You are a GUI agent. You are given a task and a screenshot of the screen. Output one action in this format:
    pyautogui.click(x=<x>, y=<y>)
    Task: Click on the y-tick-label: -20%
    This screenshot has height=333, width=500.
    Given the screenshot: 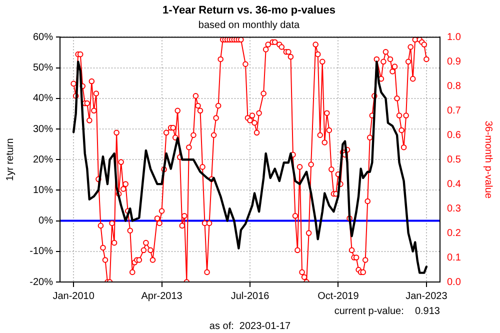 What is the action you would take?
    pyautogui.click(x=42, y=282)
    